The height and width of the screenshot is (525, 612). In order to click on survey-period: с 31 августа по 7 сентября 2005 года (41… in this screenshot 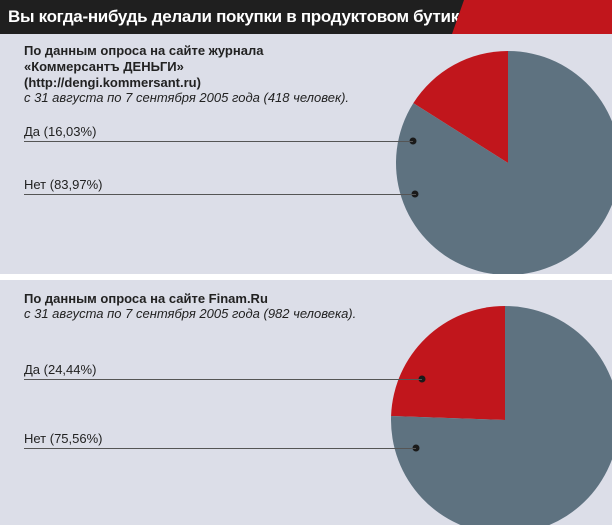, I will do `click(187, 97)`.